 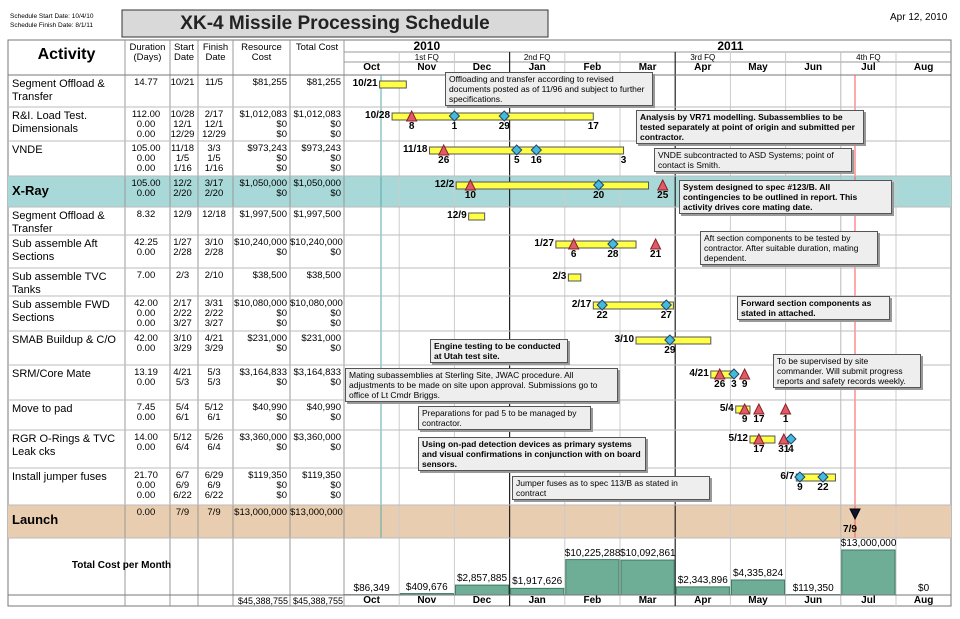 What do you see at coordinates (146, 148) in the screenshot?
I see `cell-value: 105.00` at bounding box center [146, 148].